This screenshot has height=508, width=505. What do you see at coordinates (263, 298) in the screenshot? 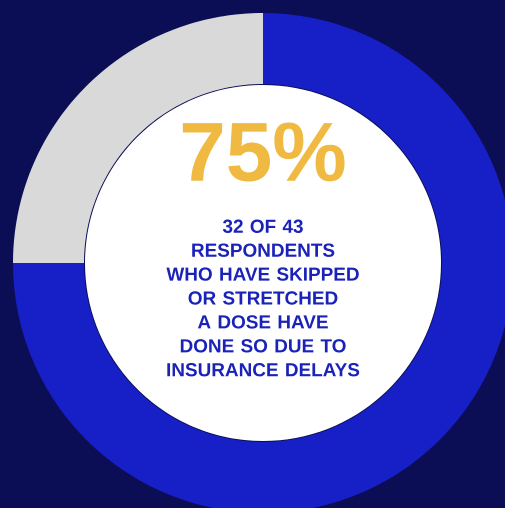
I see `text: 32 OF 43 RESPONDENTS WHO HAVE SKIPPED OR STRETCHED A DOSE HAVE DONE SO DUE TO INSURANCE DELAYS` at bounding box center [263, 298].